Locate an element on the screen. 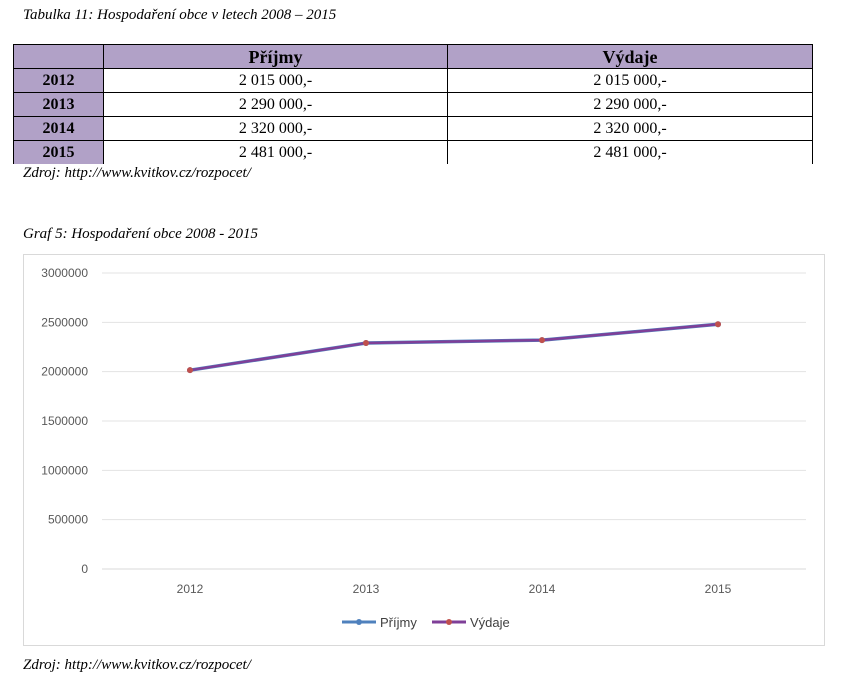  table-row: 2012 2 015 000,- 2 015 000,- is located at coordinates (413, 80).